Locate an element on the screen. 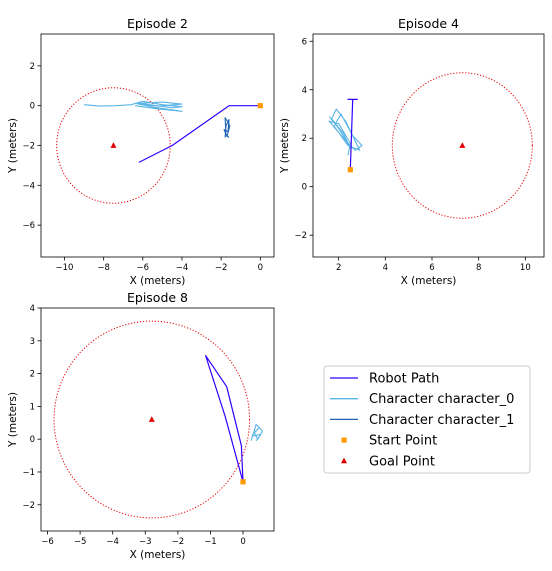 This screenshot has height=571, width=552. x-tick-label: −10 is located at coordinates (65, 268).